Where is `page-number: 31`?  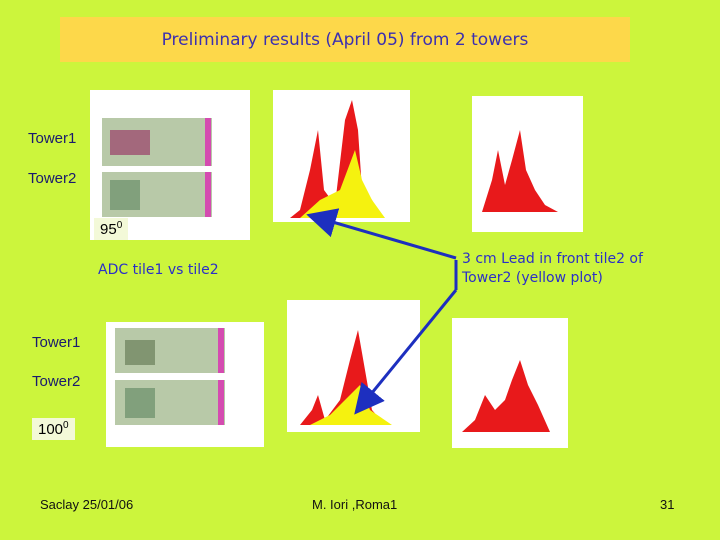 page-number: 31 is located at coordinates (667, 504).